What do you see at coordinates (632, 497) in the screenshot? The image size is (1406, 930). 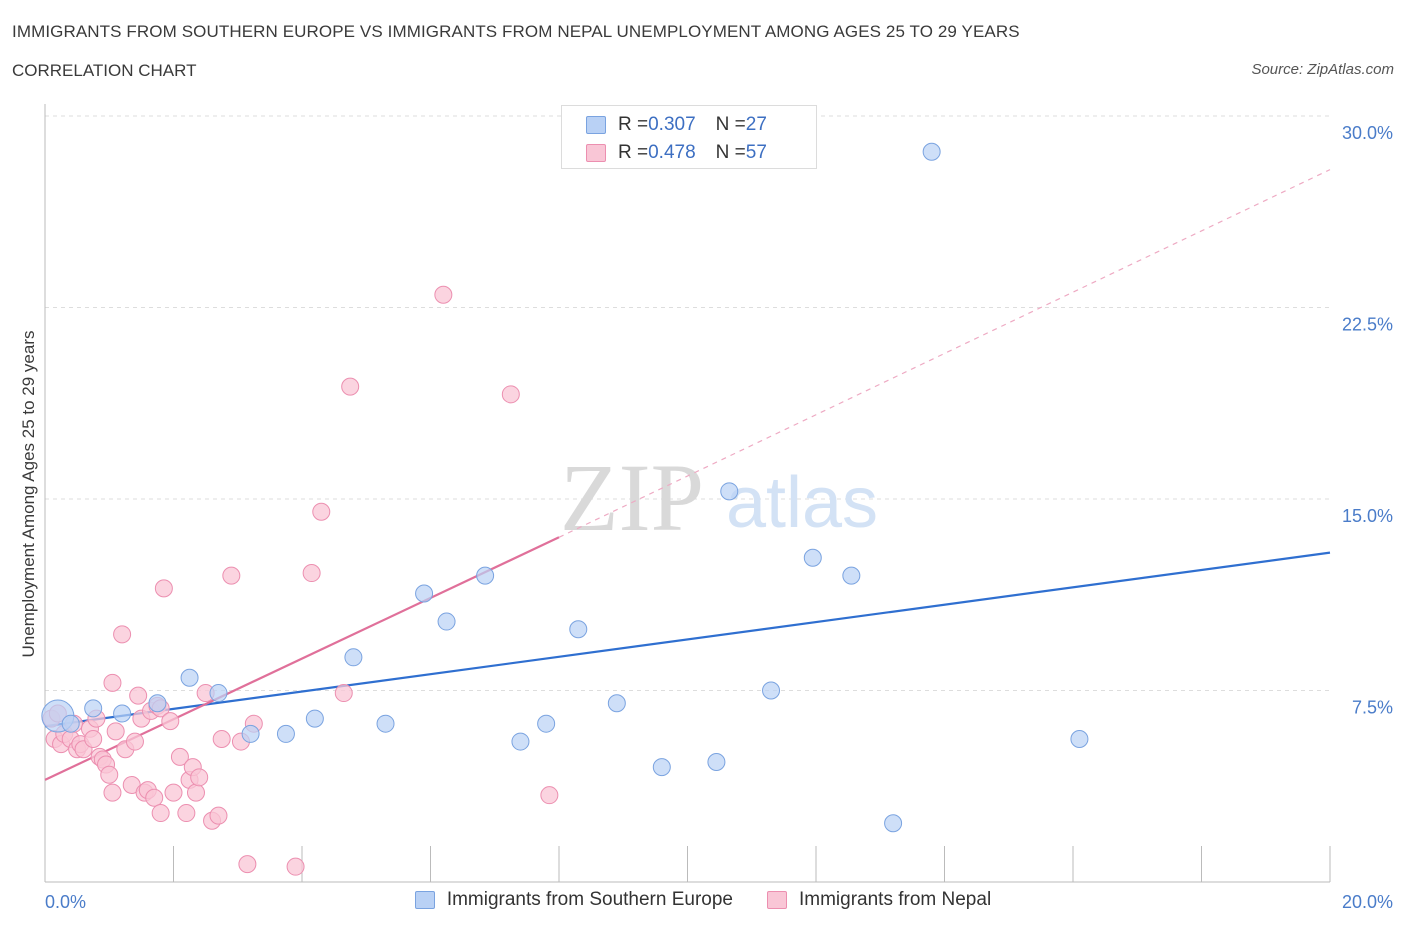 I see `watermark-zip: ZIP` at bounding box center [632, 497].